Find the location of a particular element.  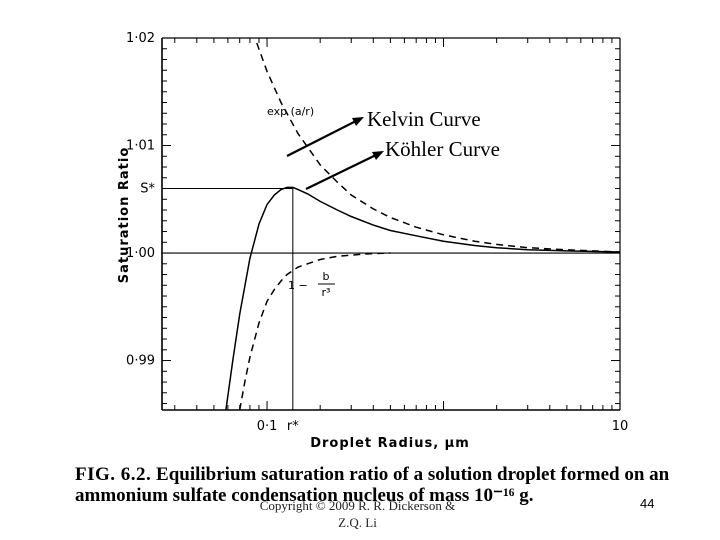

y-tick-label: 0·99 is located at coordinates (140, 361).